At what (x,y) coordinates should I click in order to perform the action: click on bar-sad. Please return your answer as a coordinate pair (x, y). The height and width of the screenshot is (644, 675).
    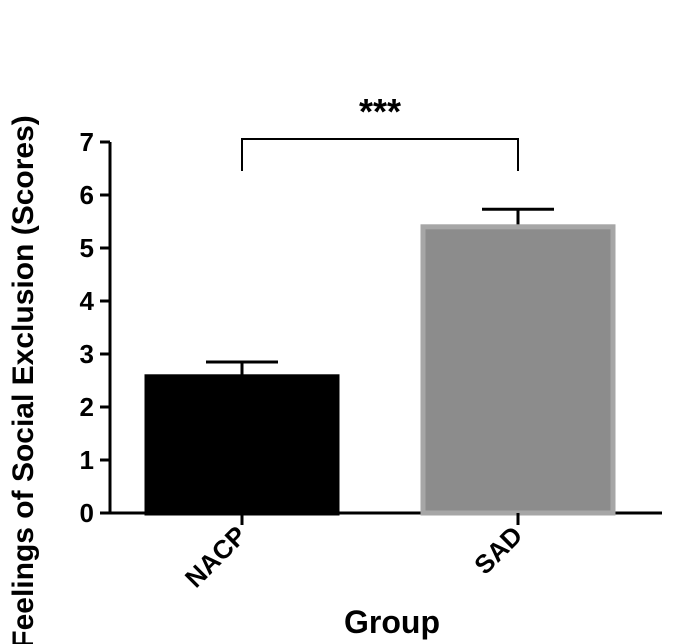
    Looking at the image, I should click on (518, 370).